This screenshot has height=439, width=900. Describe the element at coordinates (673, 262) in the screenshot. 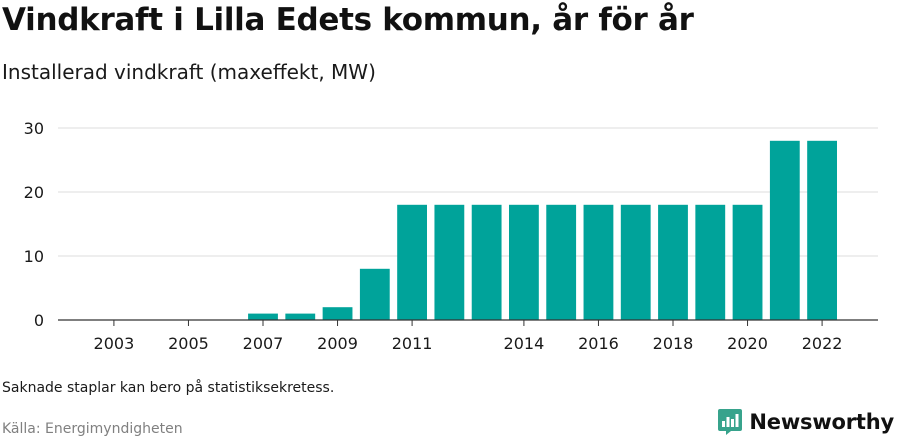

I see `bar-2018` at that location.